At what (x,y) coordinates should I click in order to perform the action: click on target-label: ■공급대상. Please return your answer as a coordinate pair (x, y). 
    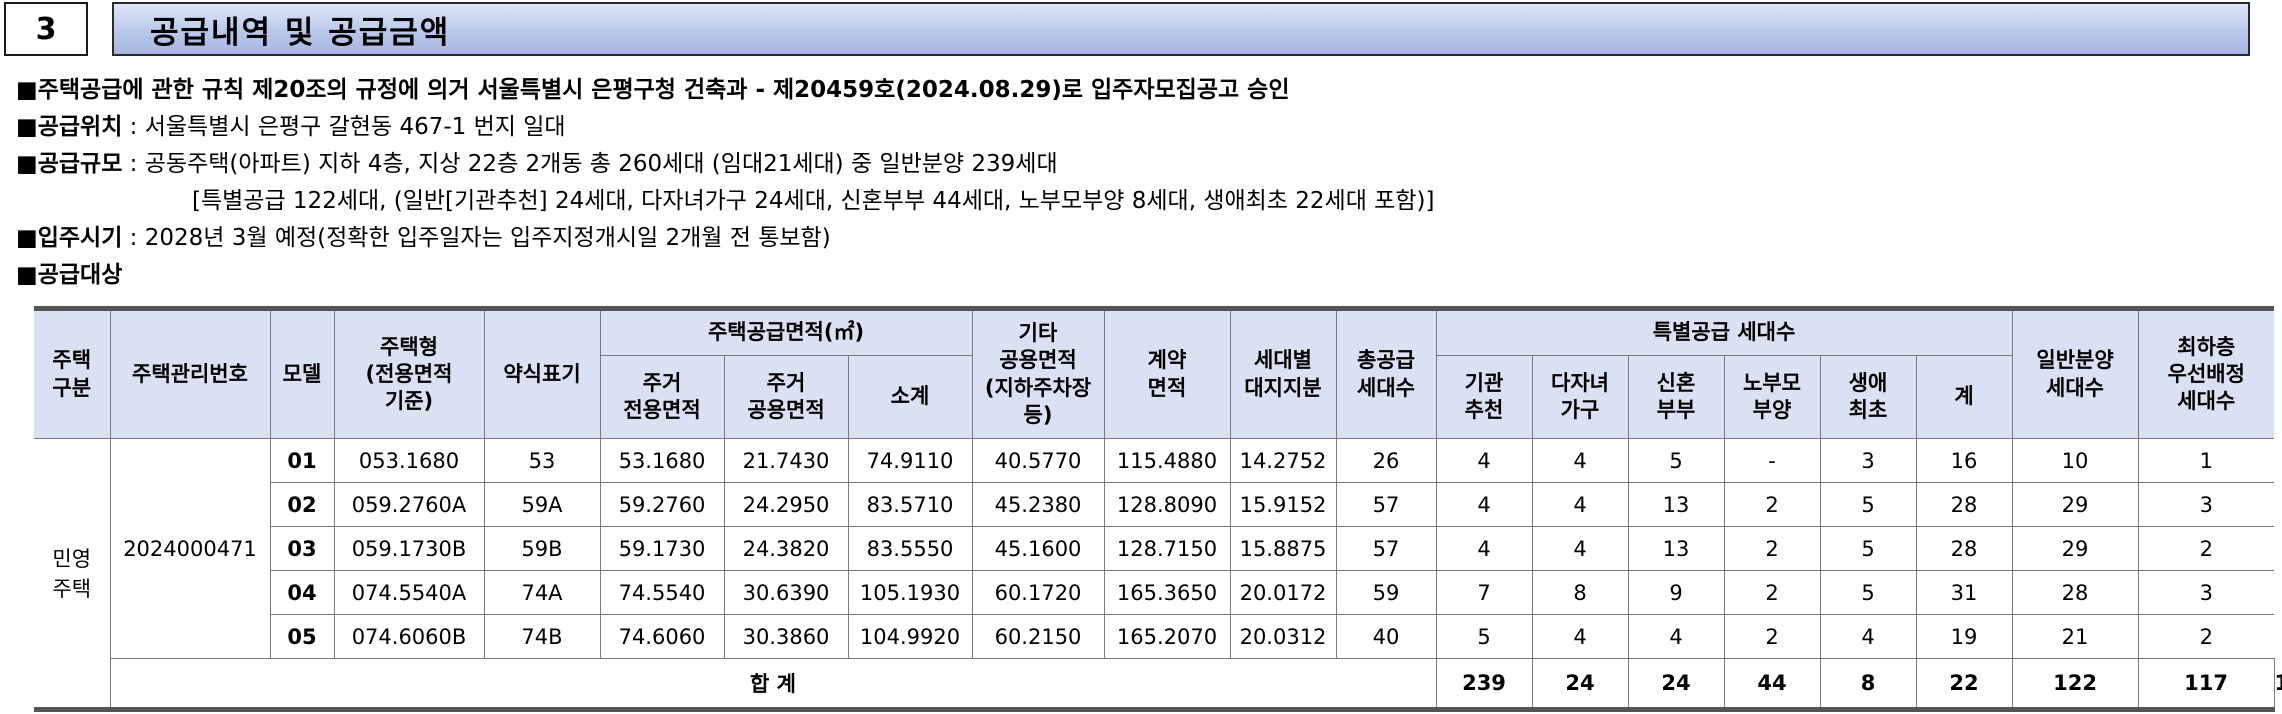
    Looking at the image, I should click on (69, 275).